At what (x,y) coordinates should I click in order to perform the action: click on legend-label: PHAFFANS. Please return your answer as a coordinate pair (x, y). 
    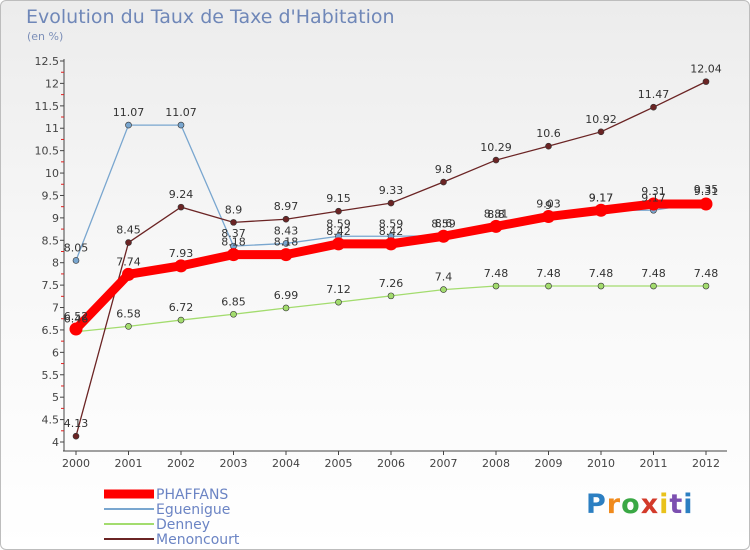
    Looking at the image, I should click on (192, 495).